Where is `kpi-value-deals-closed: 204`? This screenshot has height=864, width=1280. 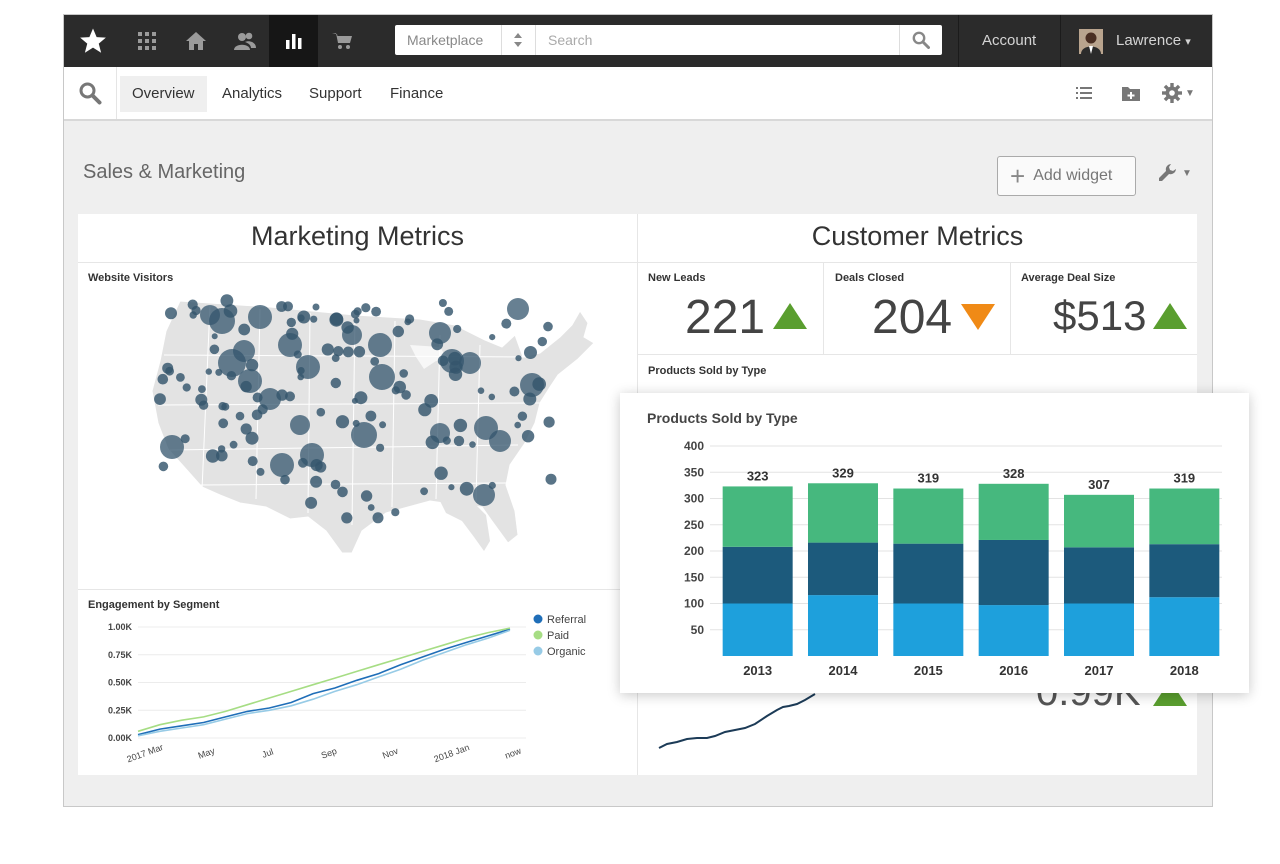
kpi-value-deals-closed: 204 is located at coordinates (912, 317).